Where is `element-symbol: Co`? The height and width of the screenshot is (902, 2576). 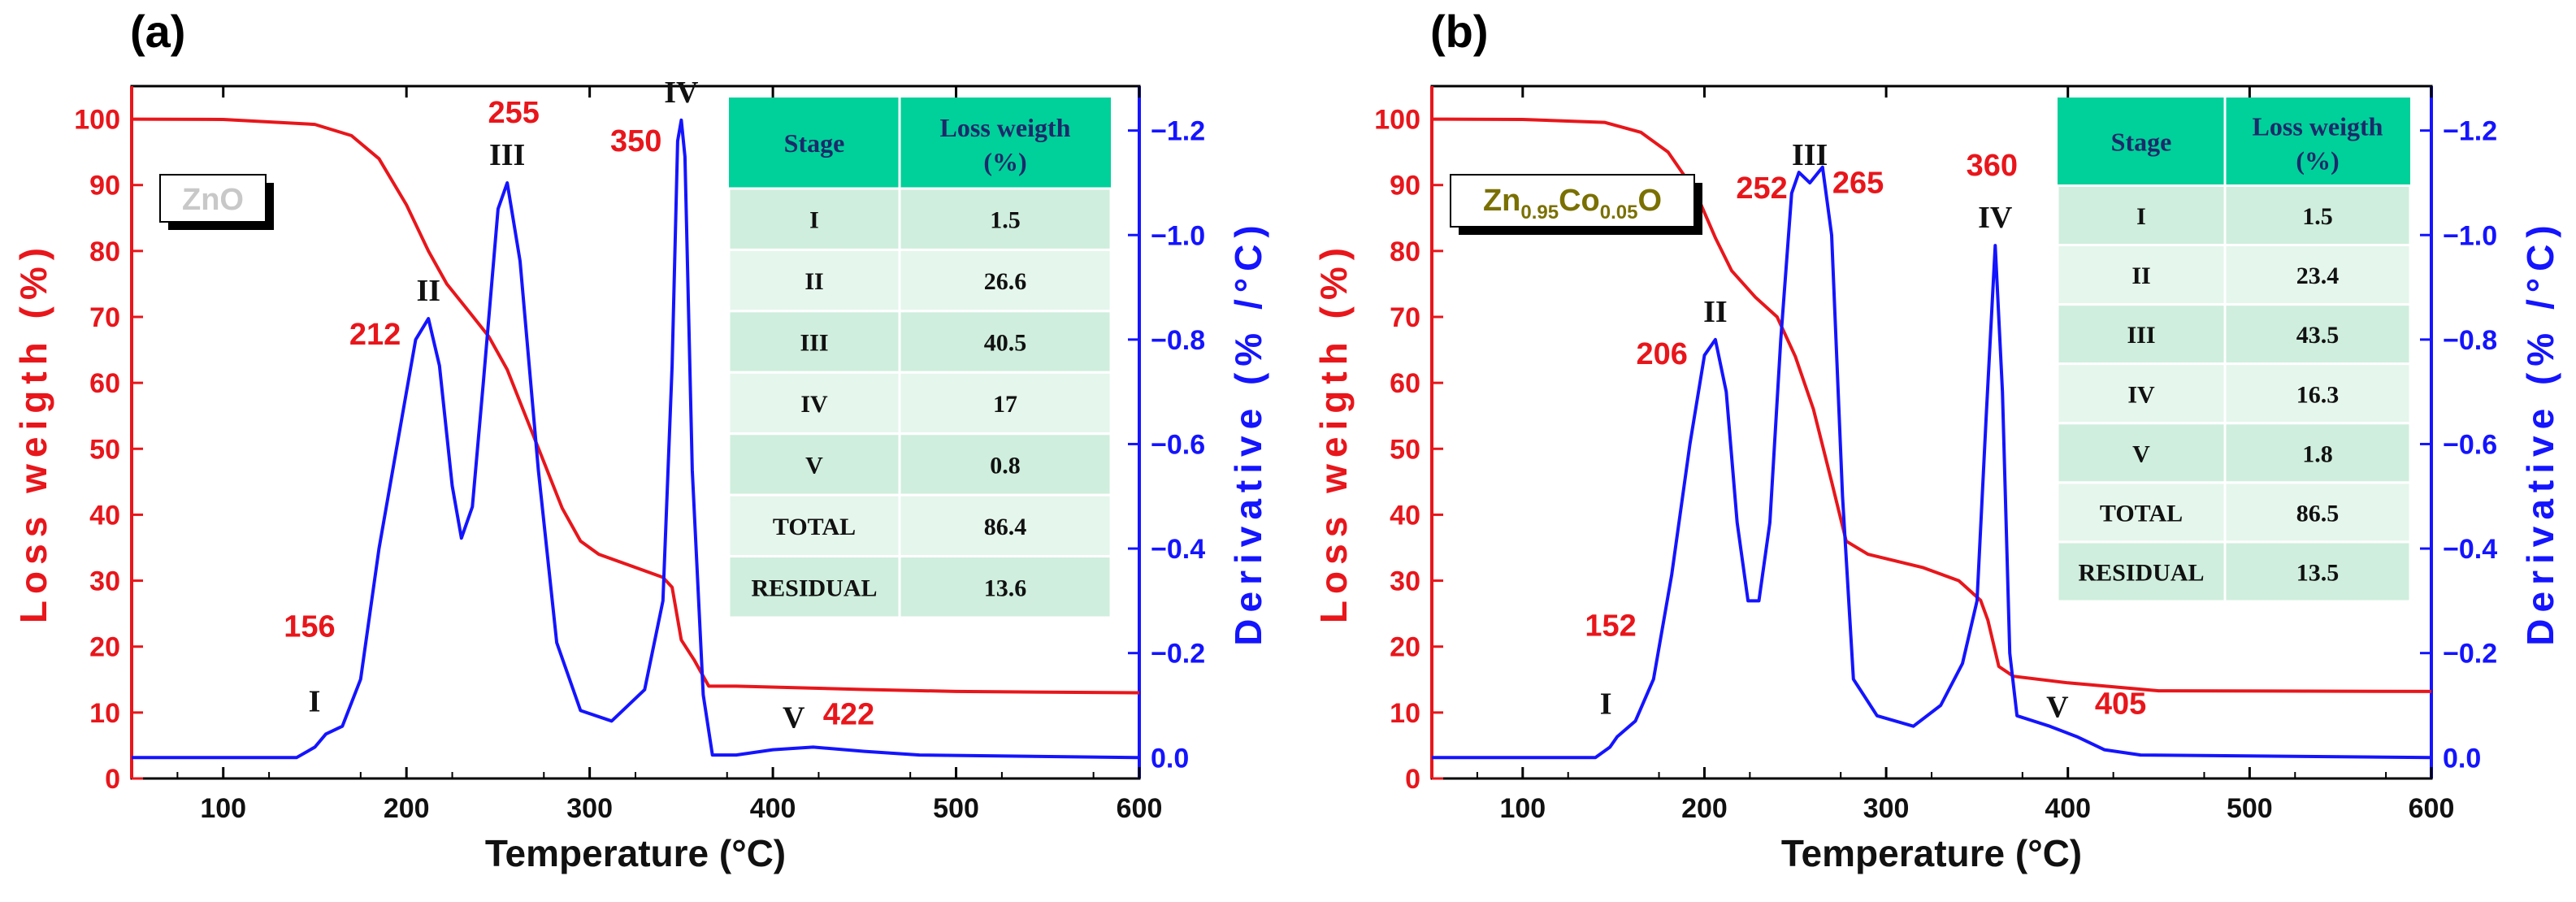
element-symbol: Co is located at coordinates (1579, 201).